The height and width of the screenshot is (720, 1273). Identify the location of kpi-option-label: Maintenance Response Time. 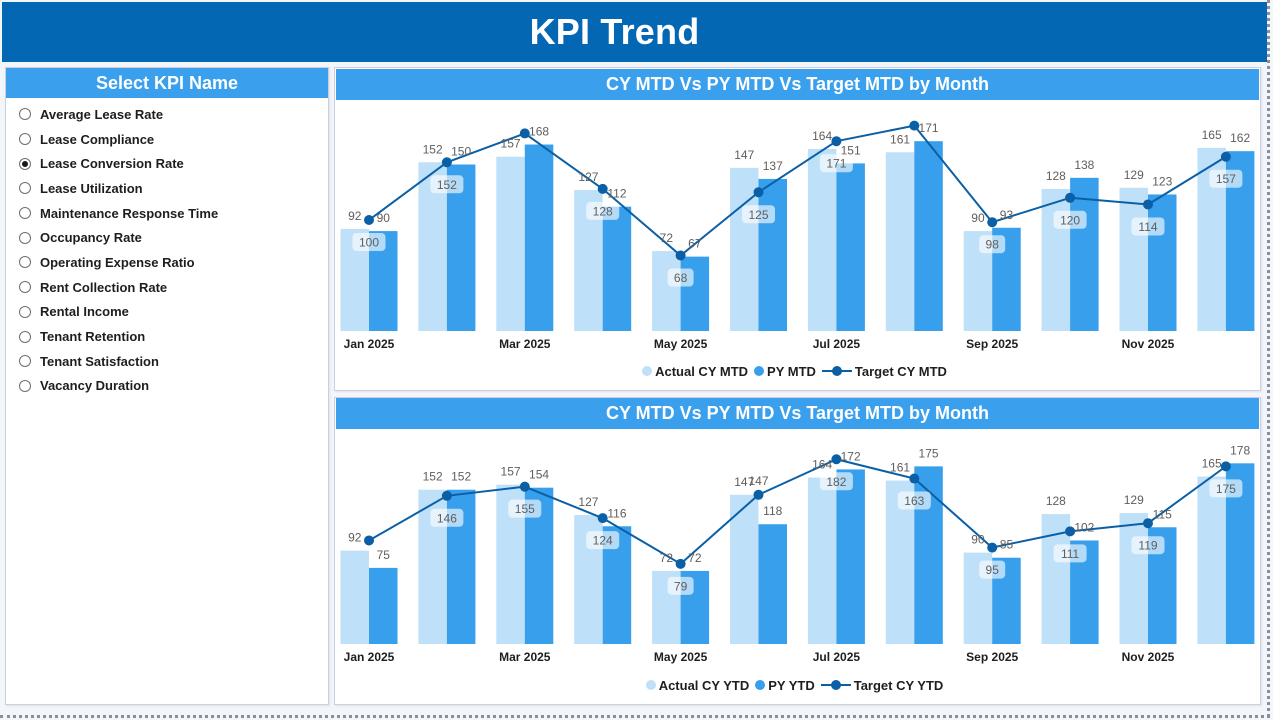
(129, 213).